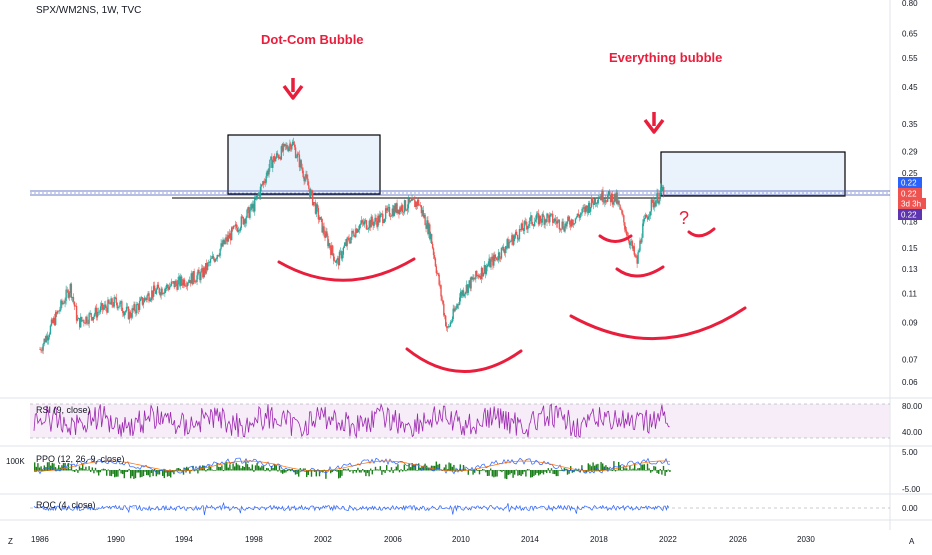 This screenshot has width=932, height=555. What do you see at coordinates (910, 323) in the screenshot?
I see `price-tick-label: 0.09` at bounding box center [910, 323].